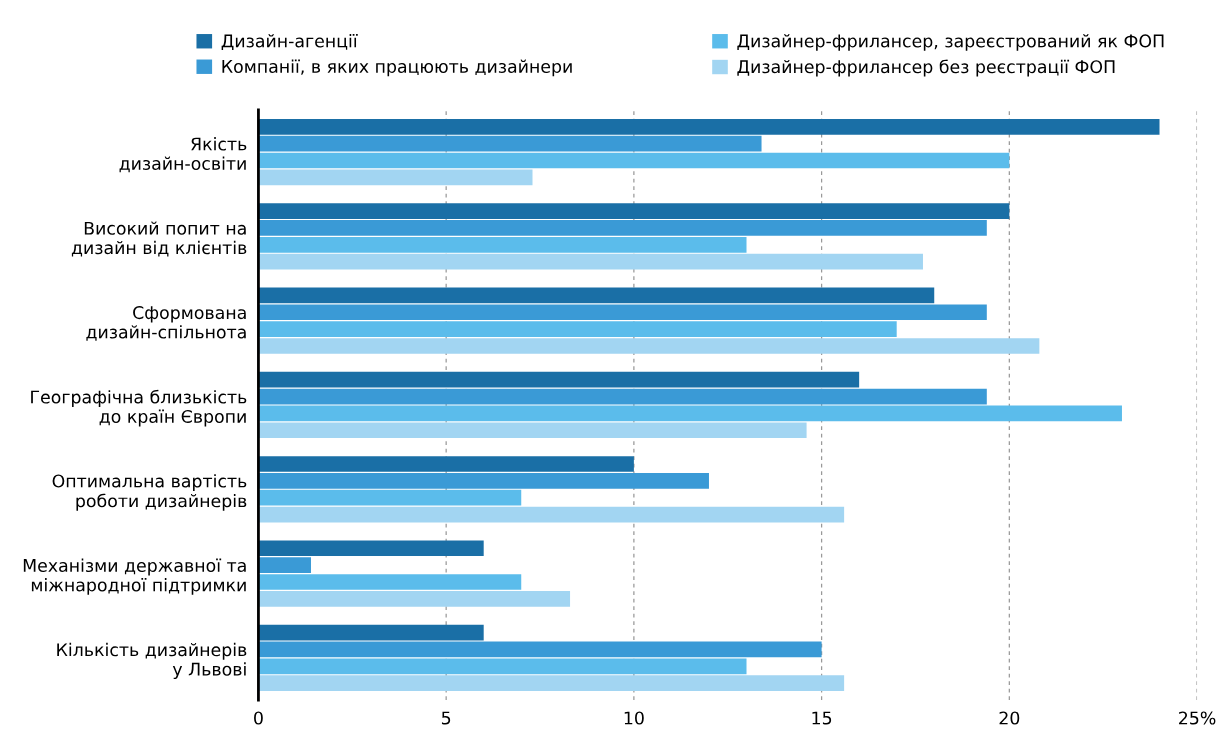  I want to click on legend-label: Дизайнер-фрилансер без реєстрації ФОП, so click(926, 68).